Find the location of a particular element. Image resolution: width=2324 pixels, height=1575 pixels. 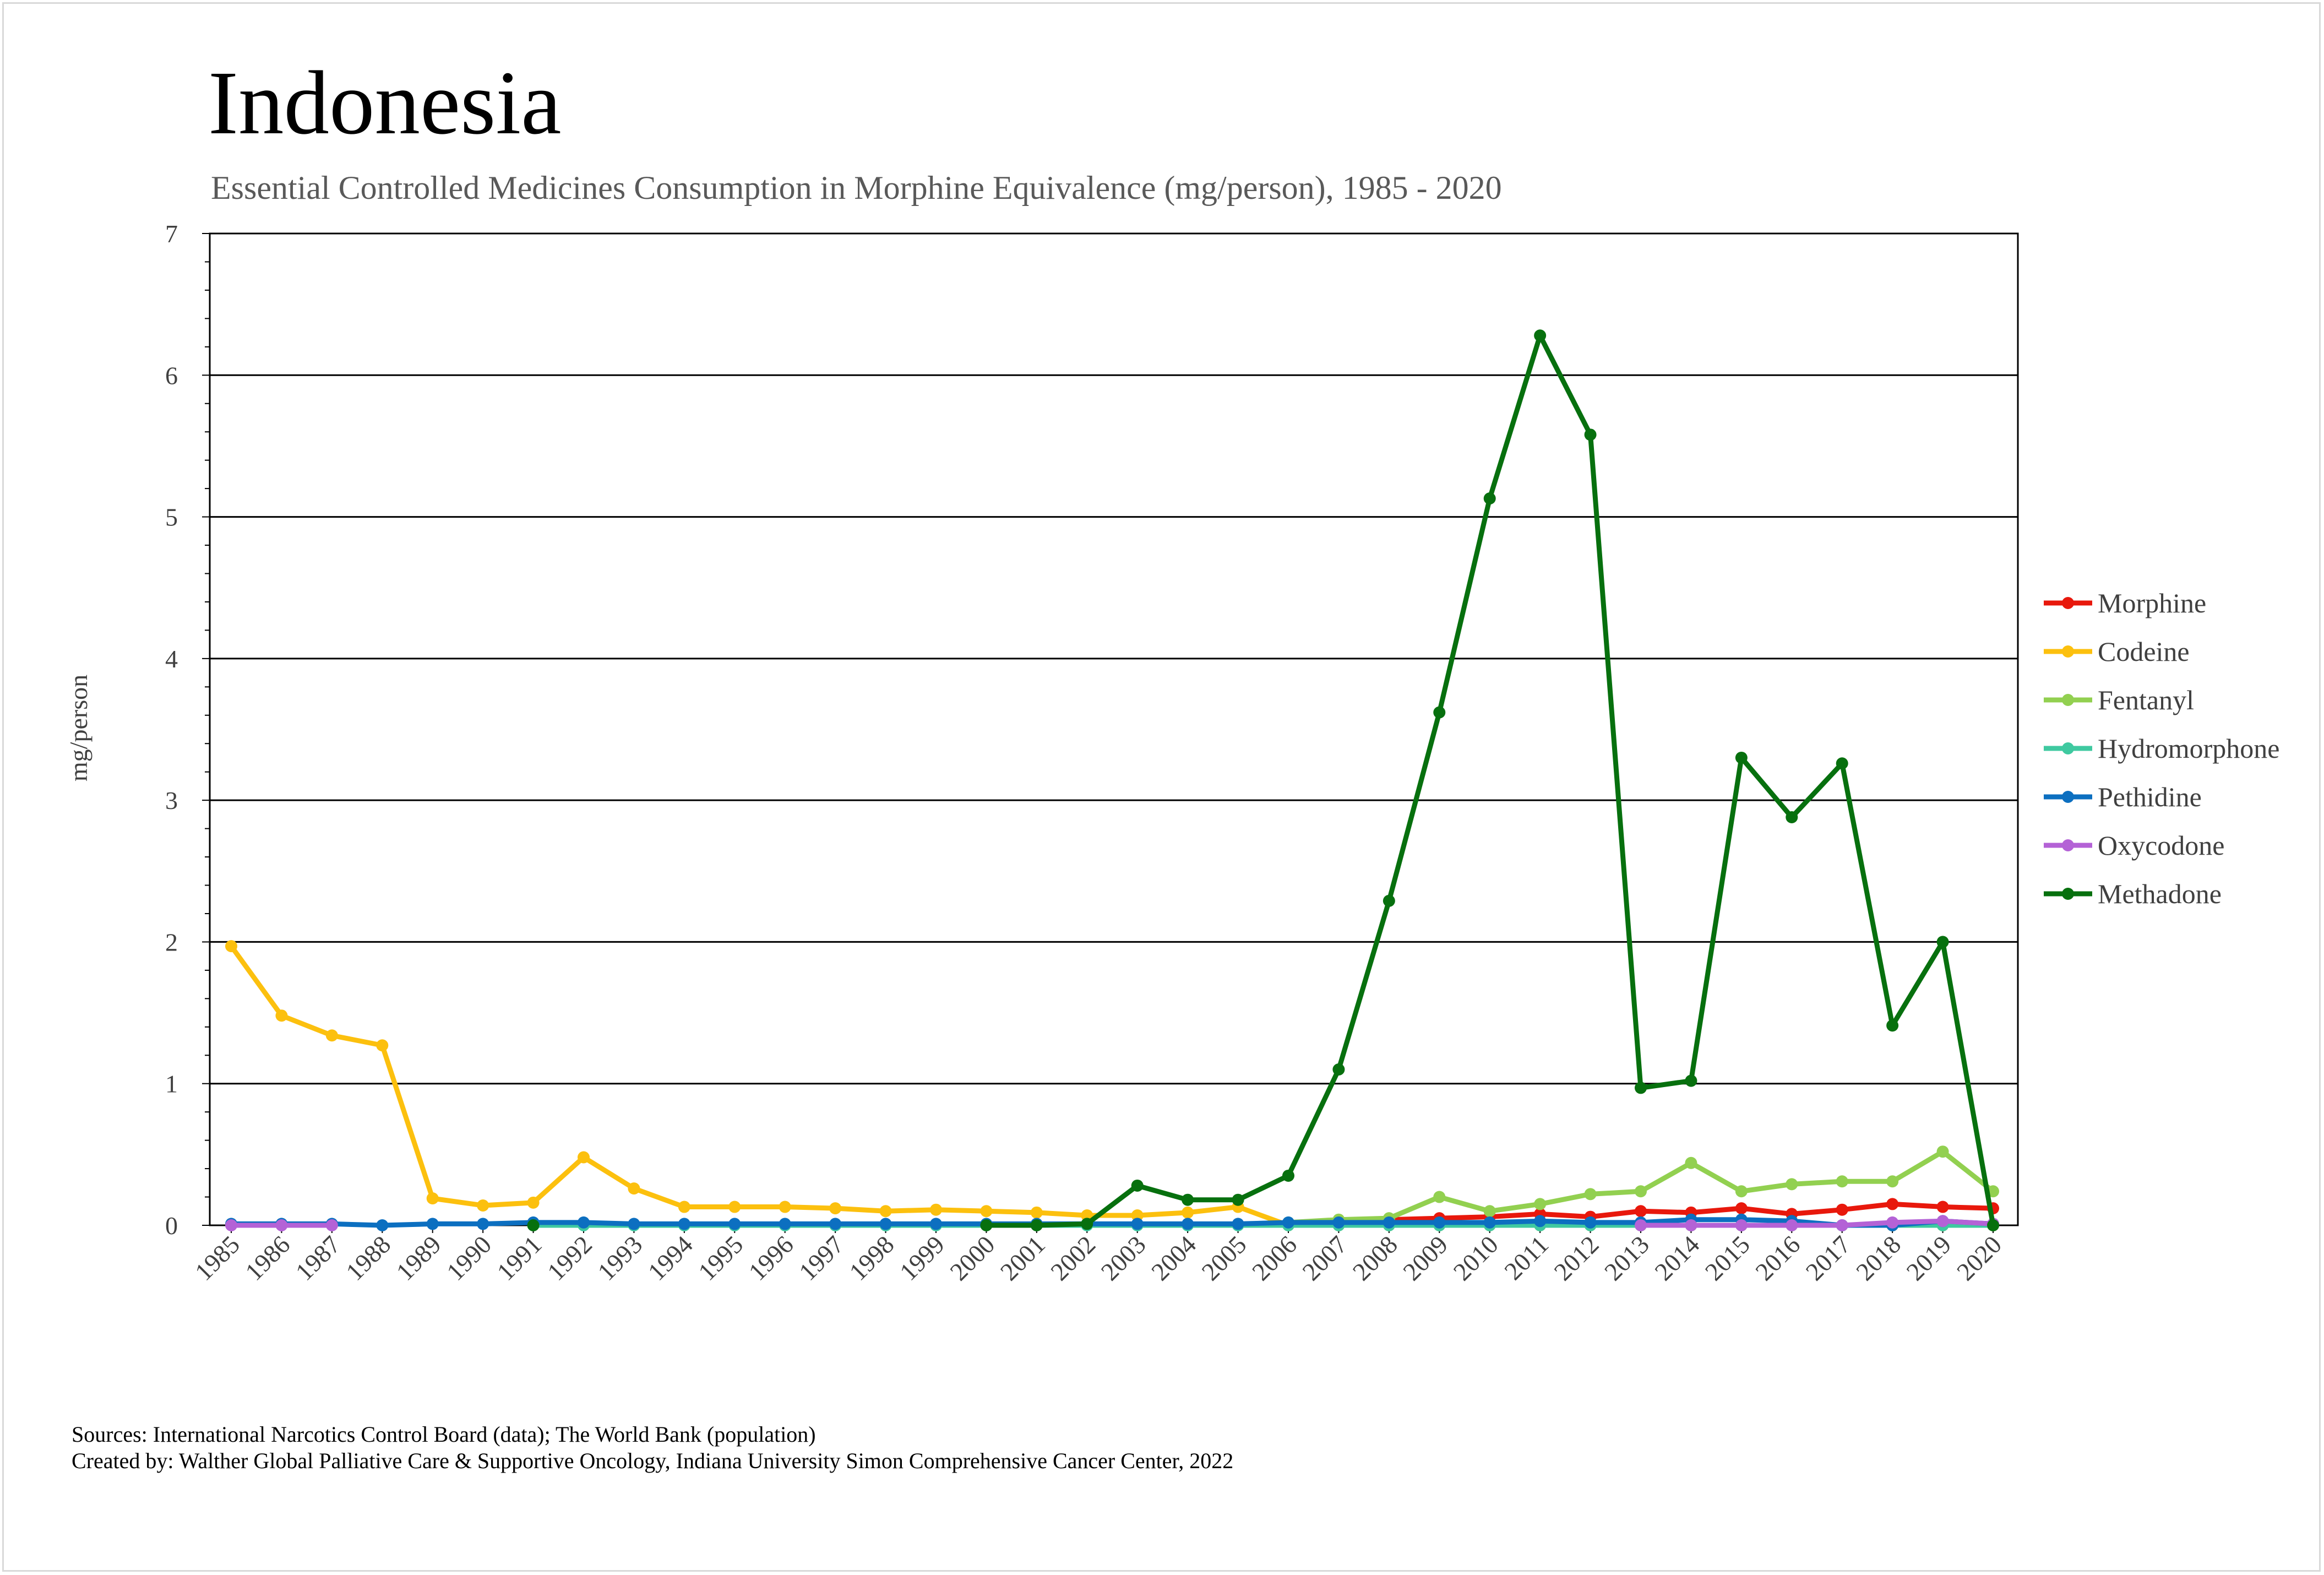

x-tick-label: 2011 is located at coordinates (1526, 1258).